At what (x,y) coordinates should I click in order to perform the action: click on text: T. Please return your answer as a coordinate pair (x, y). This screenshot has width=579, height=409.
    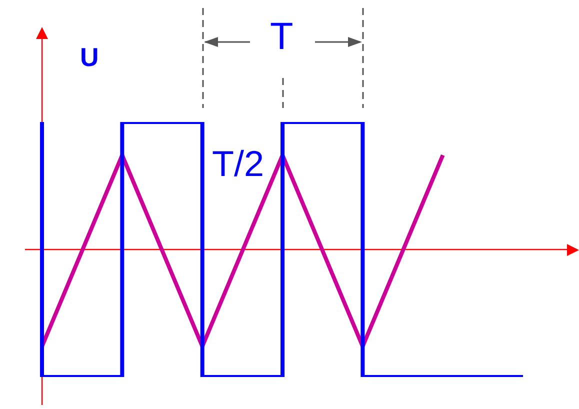
    Looking at the image, I should click on (282, 37).